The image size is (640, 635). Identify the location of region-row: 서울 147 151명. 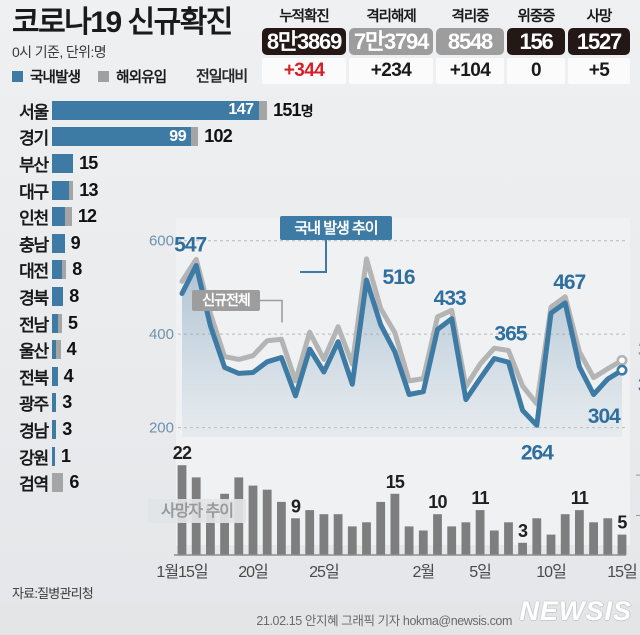
(165, 110).